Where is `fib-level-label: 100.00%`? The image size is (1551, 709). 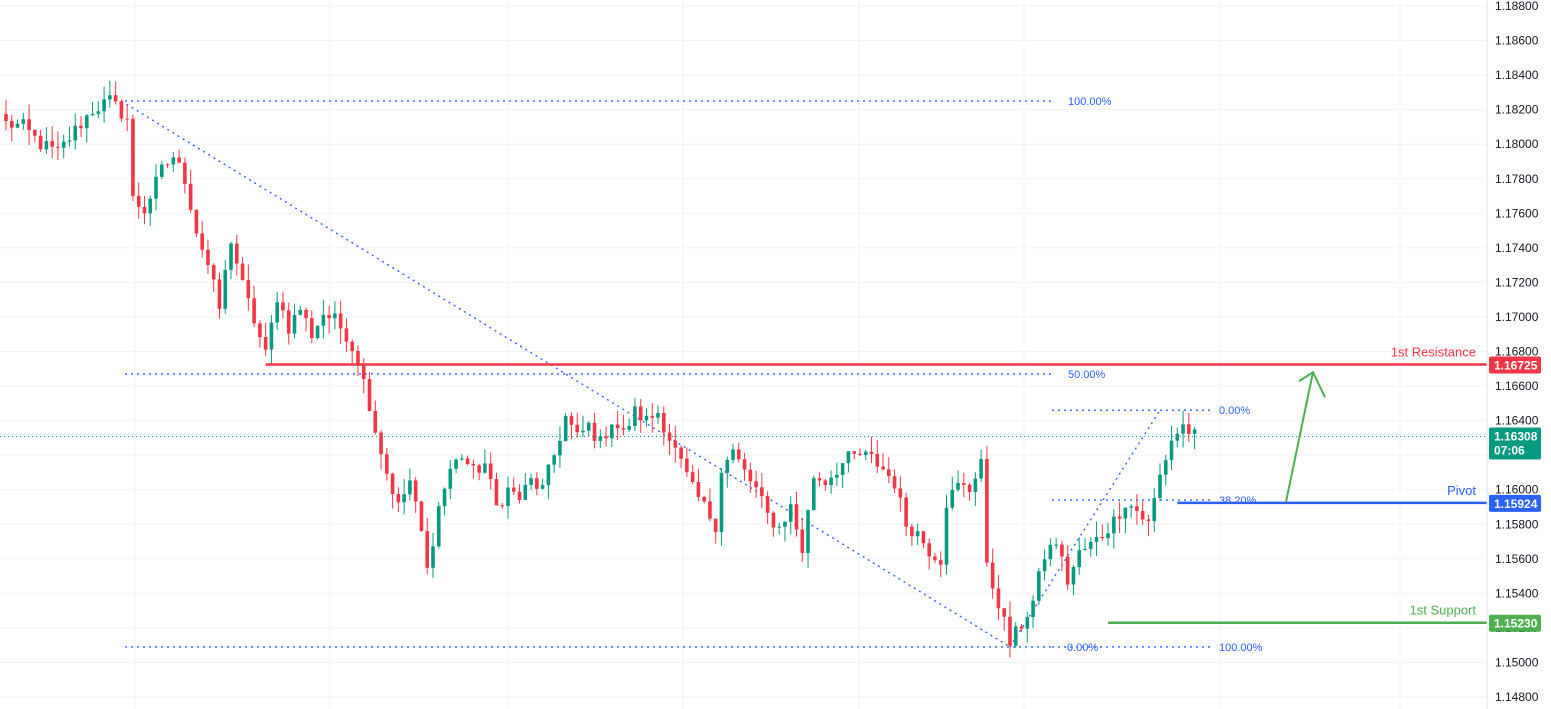
fib-level-label: 100.00% is located at coordinates (1090, 102).